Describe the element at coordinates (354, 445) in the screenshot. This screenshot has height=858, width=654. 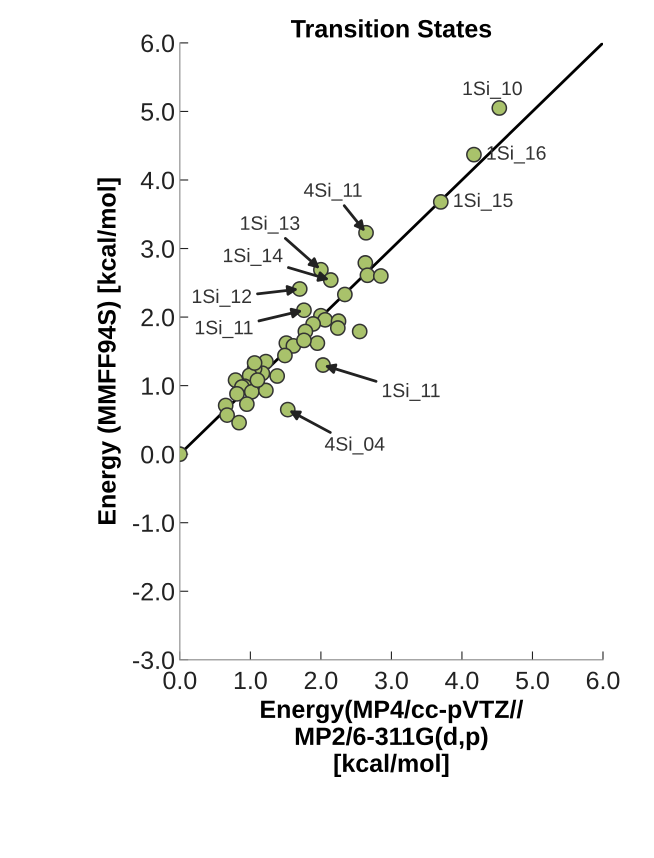
I see `annotation: 4Si_04` at that location.